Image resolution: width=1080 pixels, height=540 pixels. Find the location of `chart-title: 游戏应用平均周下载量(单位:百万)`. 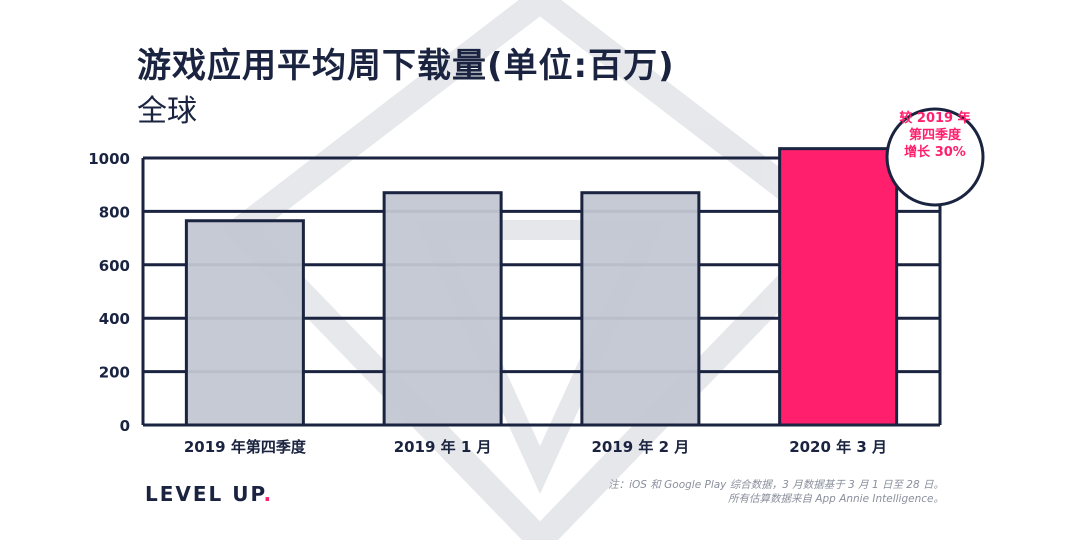

chart-title: 游戏应用平均周下载量(单位:百万) is located at coordinates (406, 66).